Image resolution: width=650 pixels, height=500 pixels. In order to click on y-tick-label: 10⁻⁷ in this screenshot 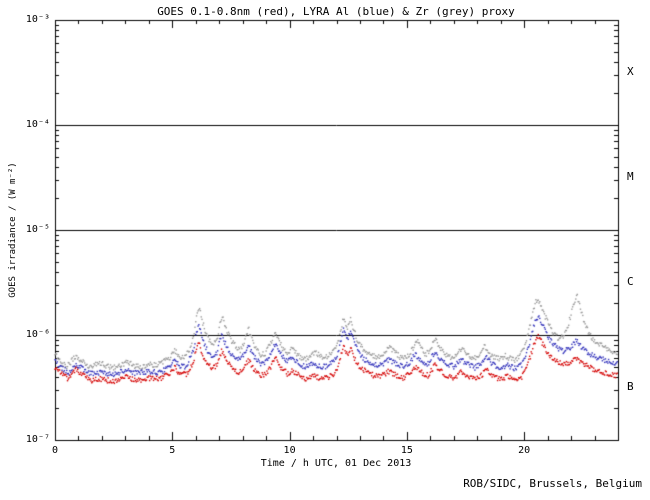, I will do `click(37, 439)`.